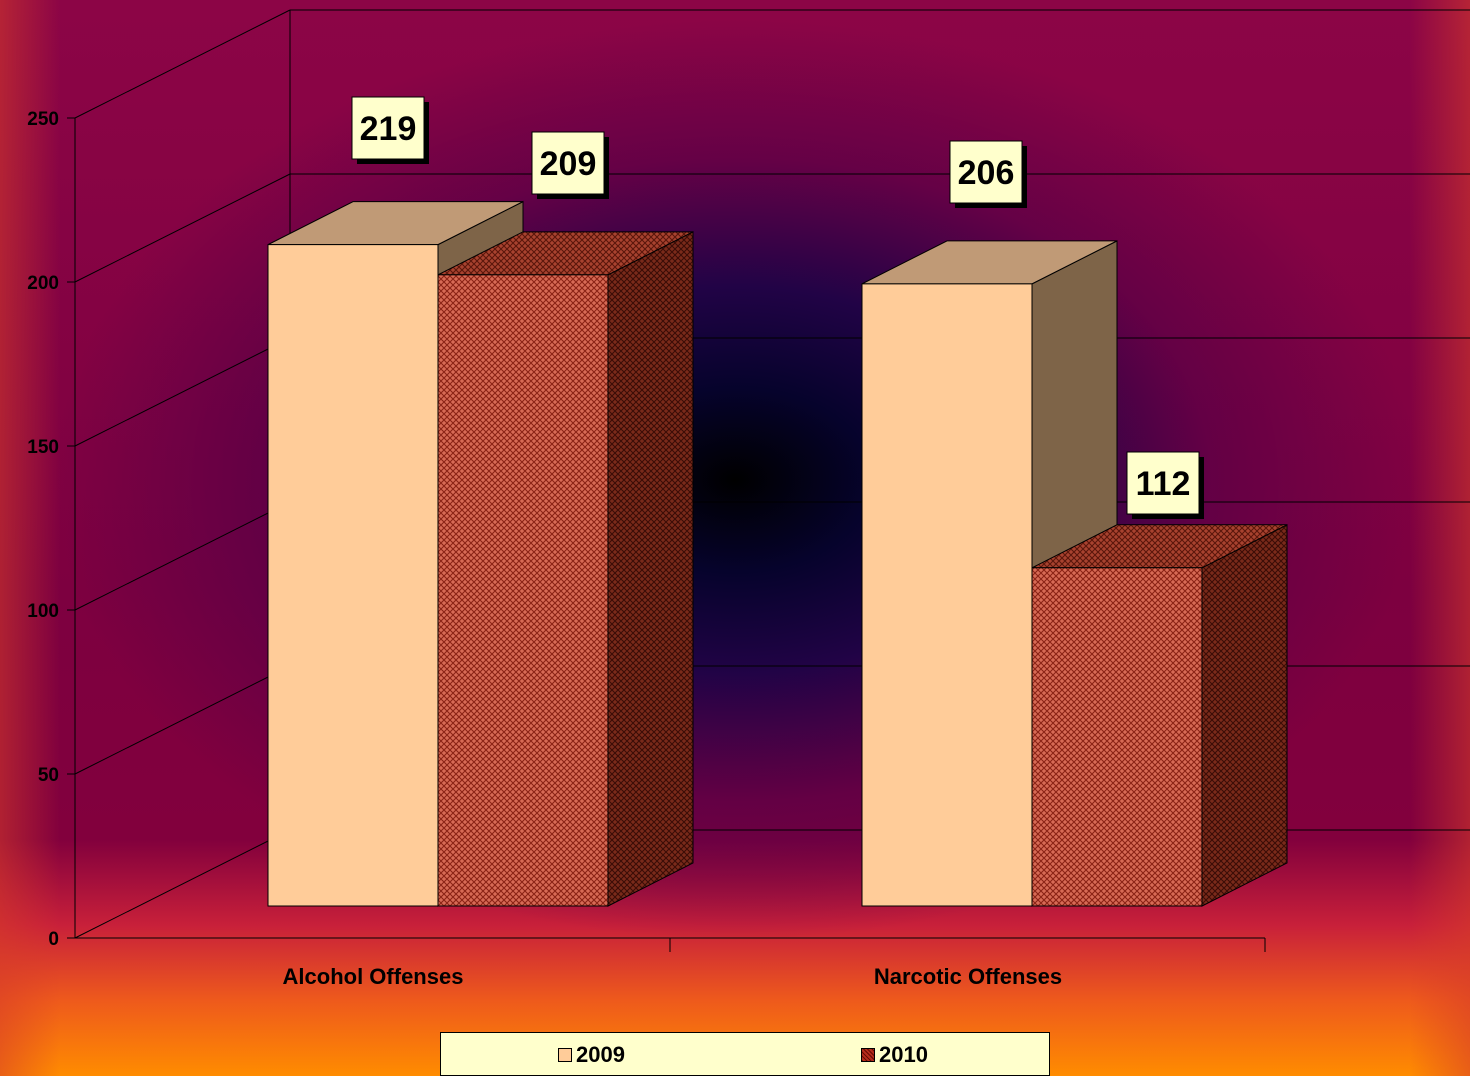  I want to click on y-tick-label-250: 250, so click(43, 119).